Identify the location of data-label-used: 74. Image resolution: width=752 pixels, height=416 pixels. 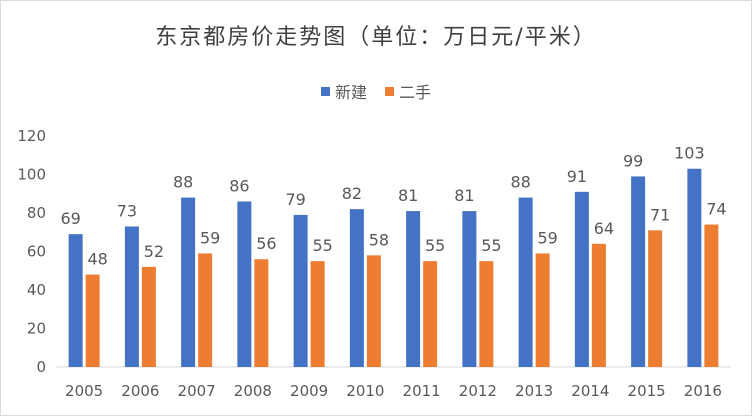
(716, 209).